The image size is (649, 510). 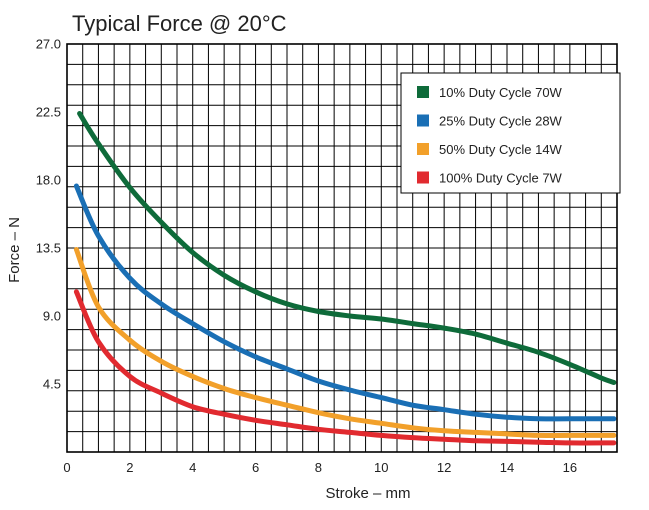 I want to click on y-tick-label: 13.5, so click(x=48, y=248).